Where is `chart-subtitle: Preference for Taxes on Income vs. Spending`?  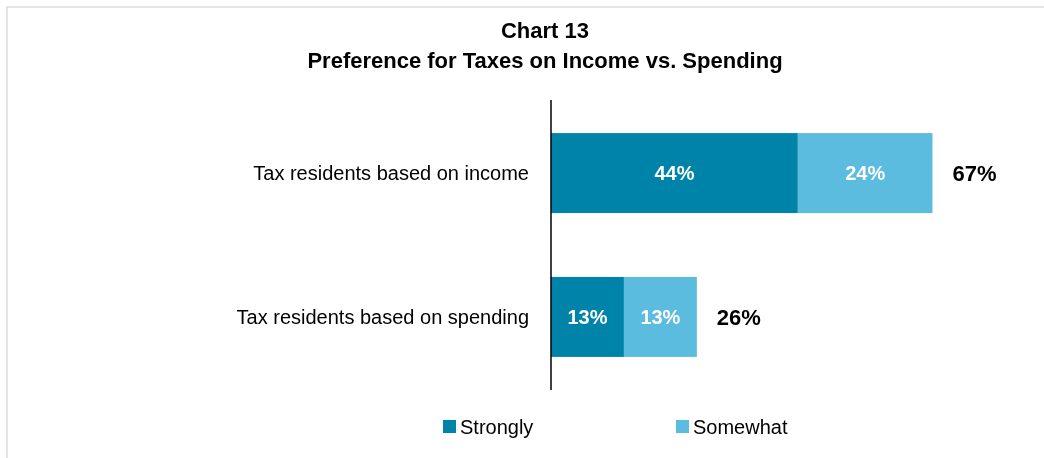 chart-subtitle: Preference for Taxes on Income vs. Spending is located at coordinates (545, 60).